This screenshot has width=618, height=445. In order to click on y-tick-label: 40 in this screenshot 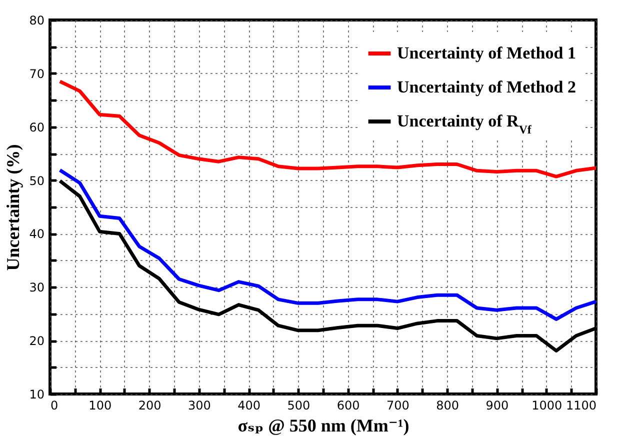, I will do `click(36, 234)`.